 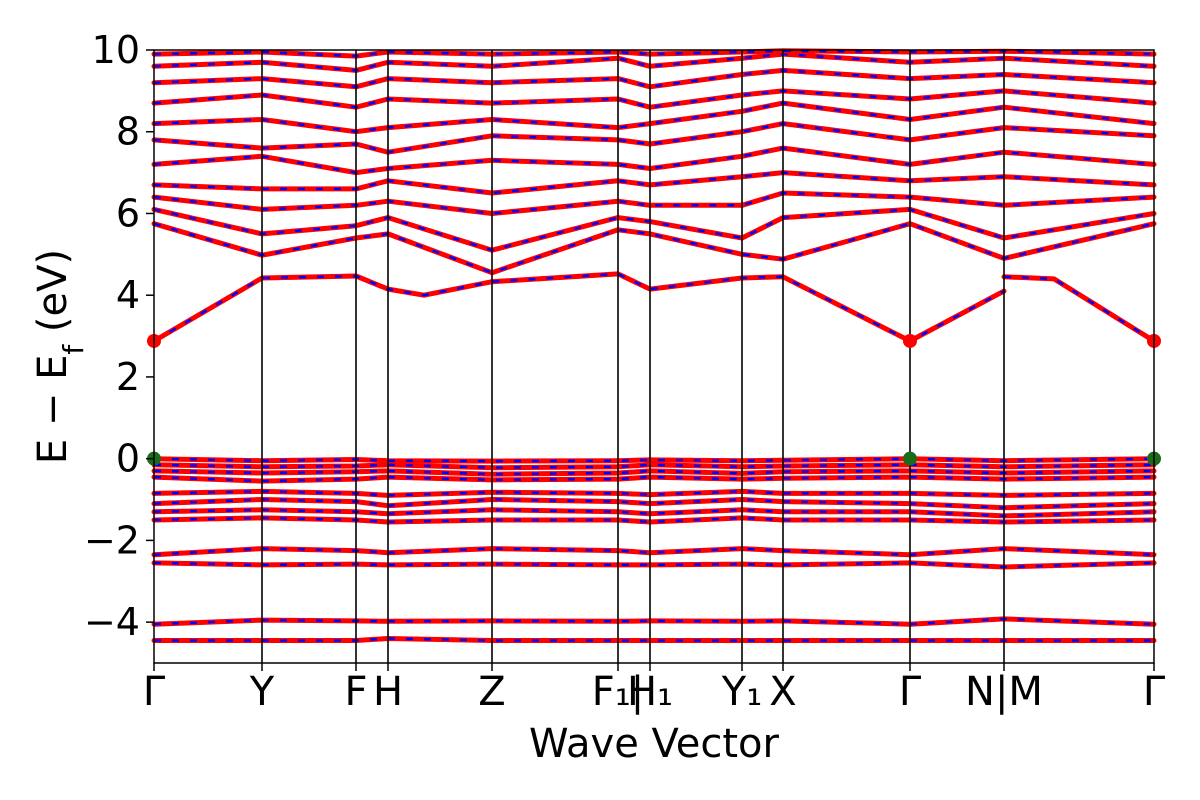 I want to click on x-axis-label: Wave Vector, so click(x=654, y=744).